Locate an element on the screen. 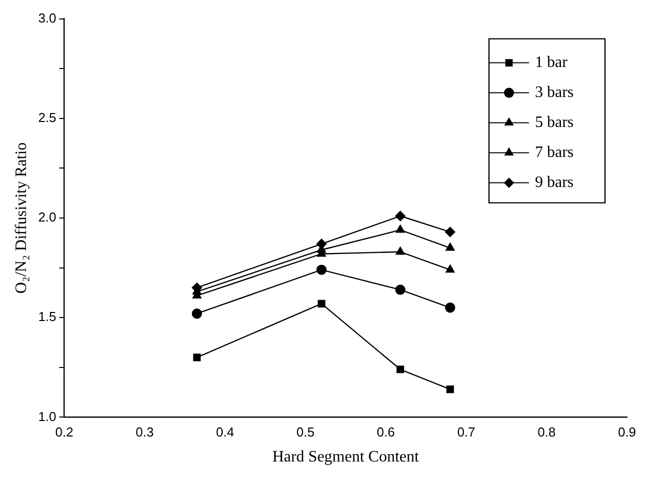  y-axis-title: O₂/N₂ Diffusivity Ratio is located at coordinates (21, 218).